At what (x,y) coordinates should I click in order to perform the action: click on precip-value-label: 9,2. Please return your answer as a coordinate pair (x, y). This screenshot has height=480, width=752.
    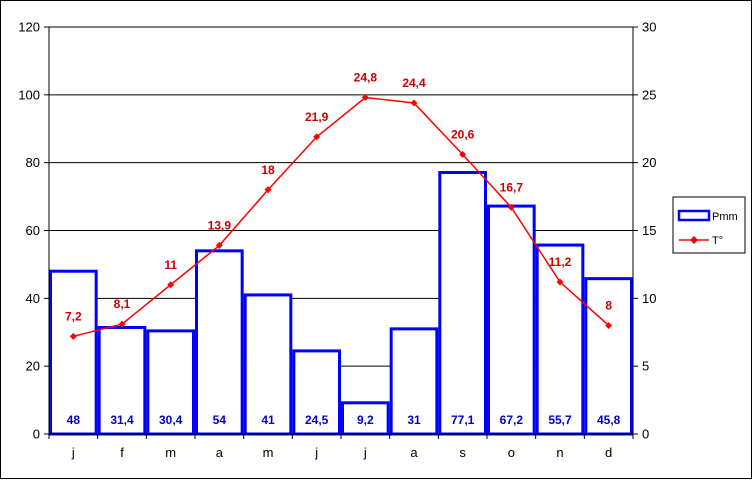
    Looking at the image, I should click on (365, 420).